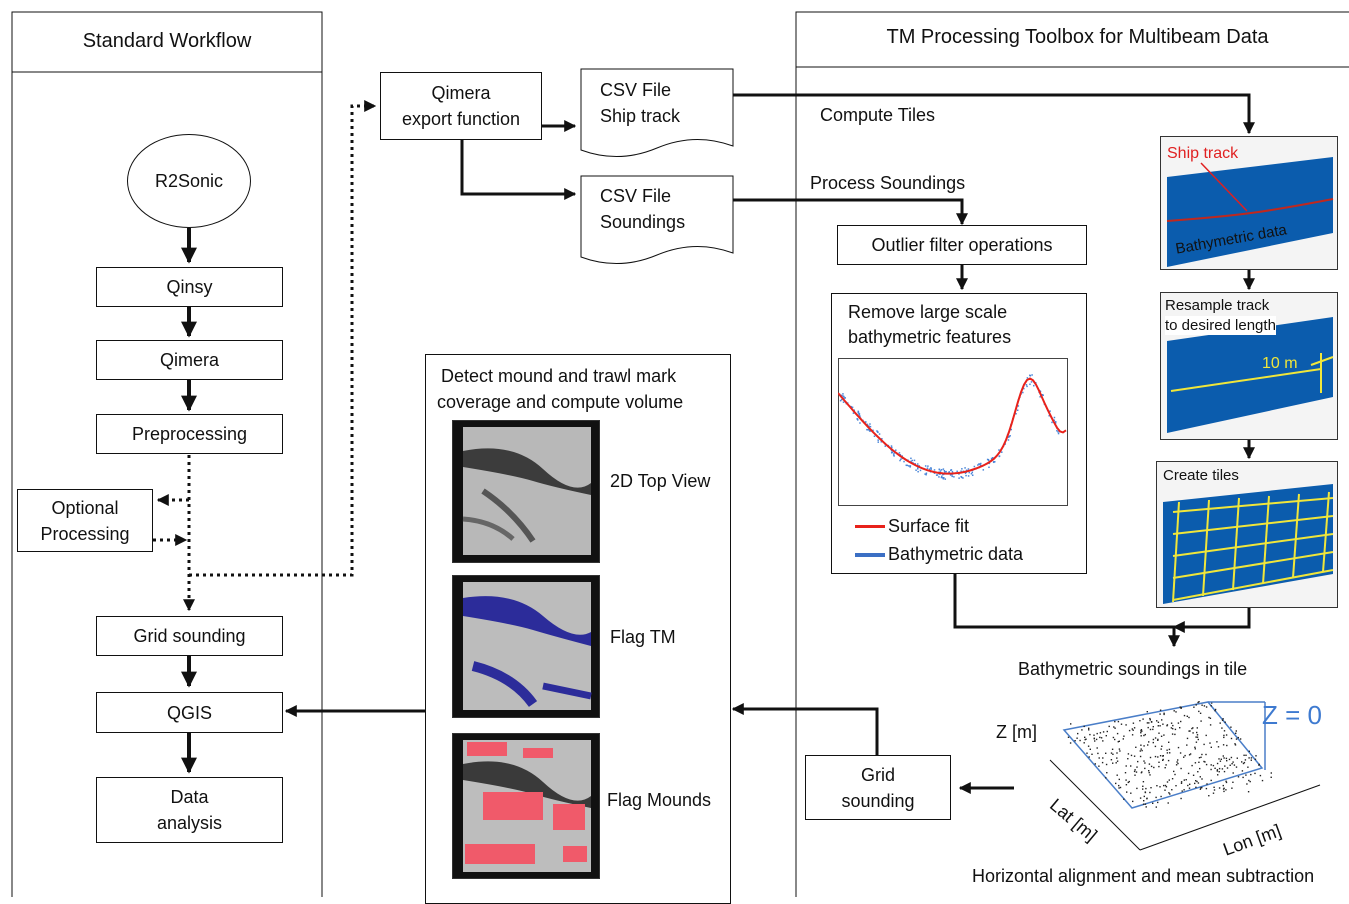 The width and height of the screenshot is (1349, 904). What do you see at coordinates (1220, 325) in the screenshot?
I see `resample-line2: to desired length` at bounding box center [1220, 325].